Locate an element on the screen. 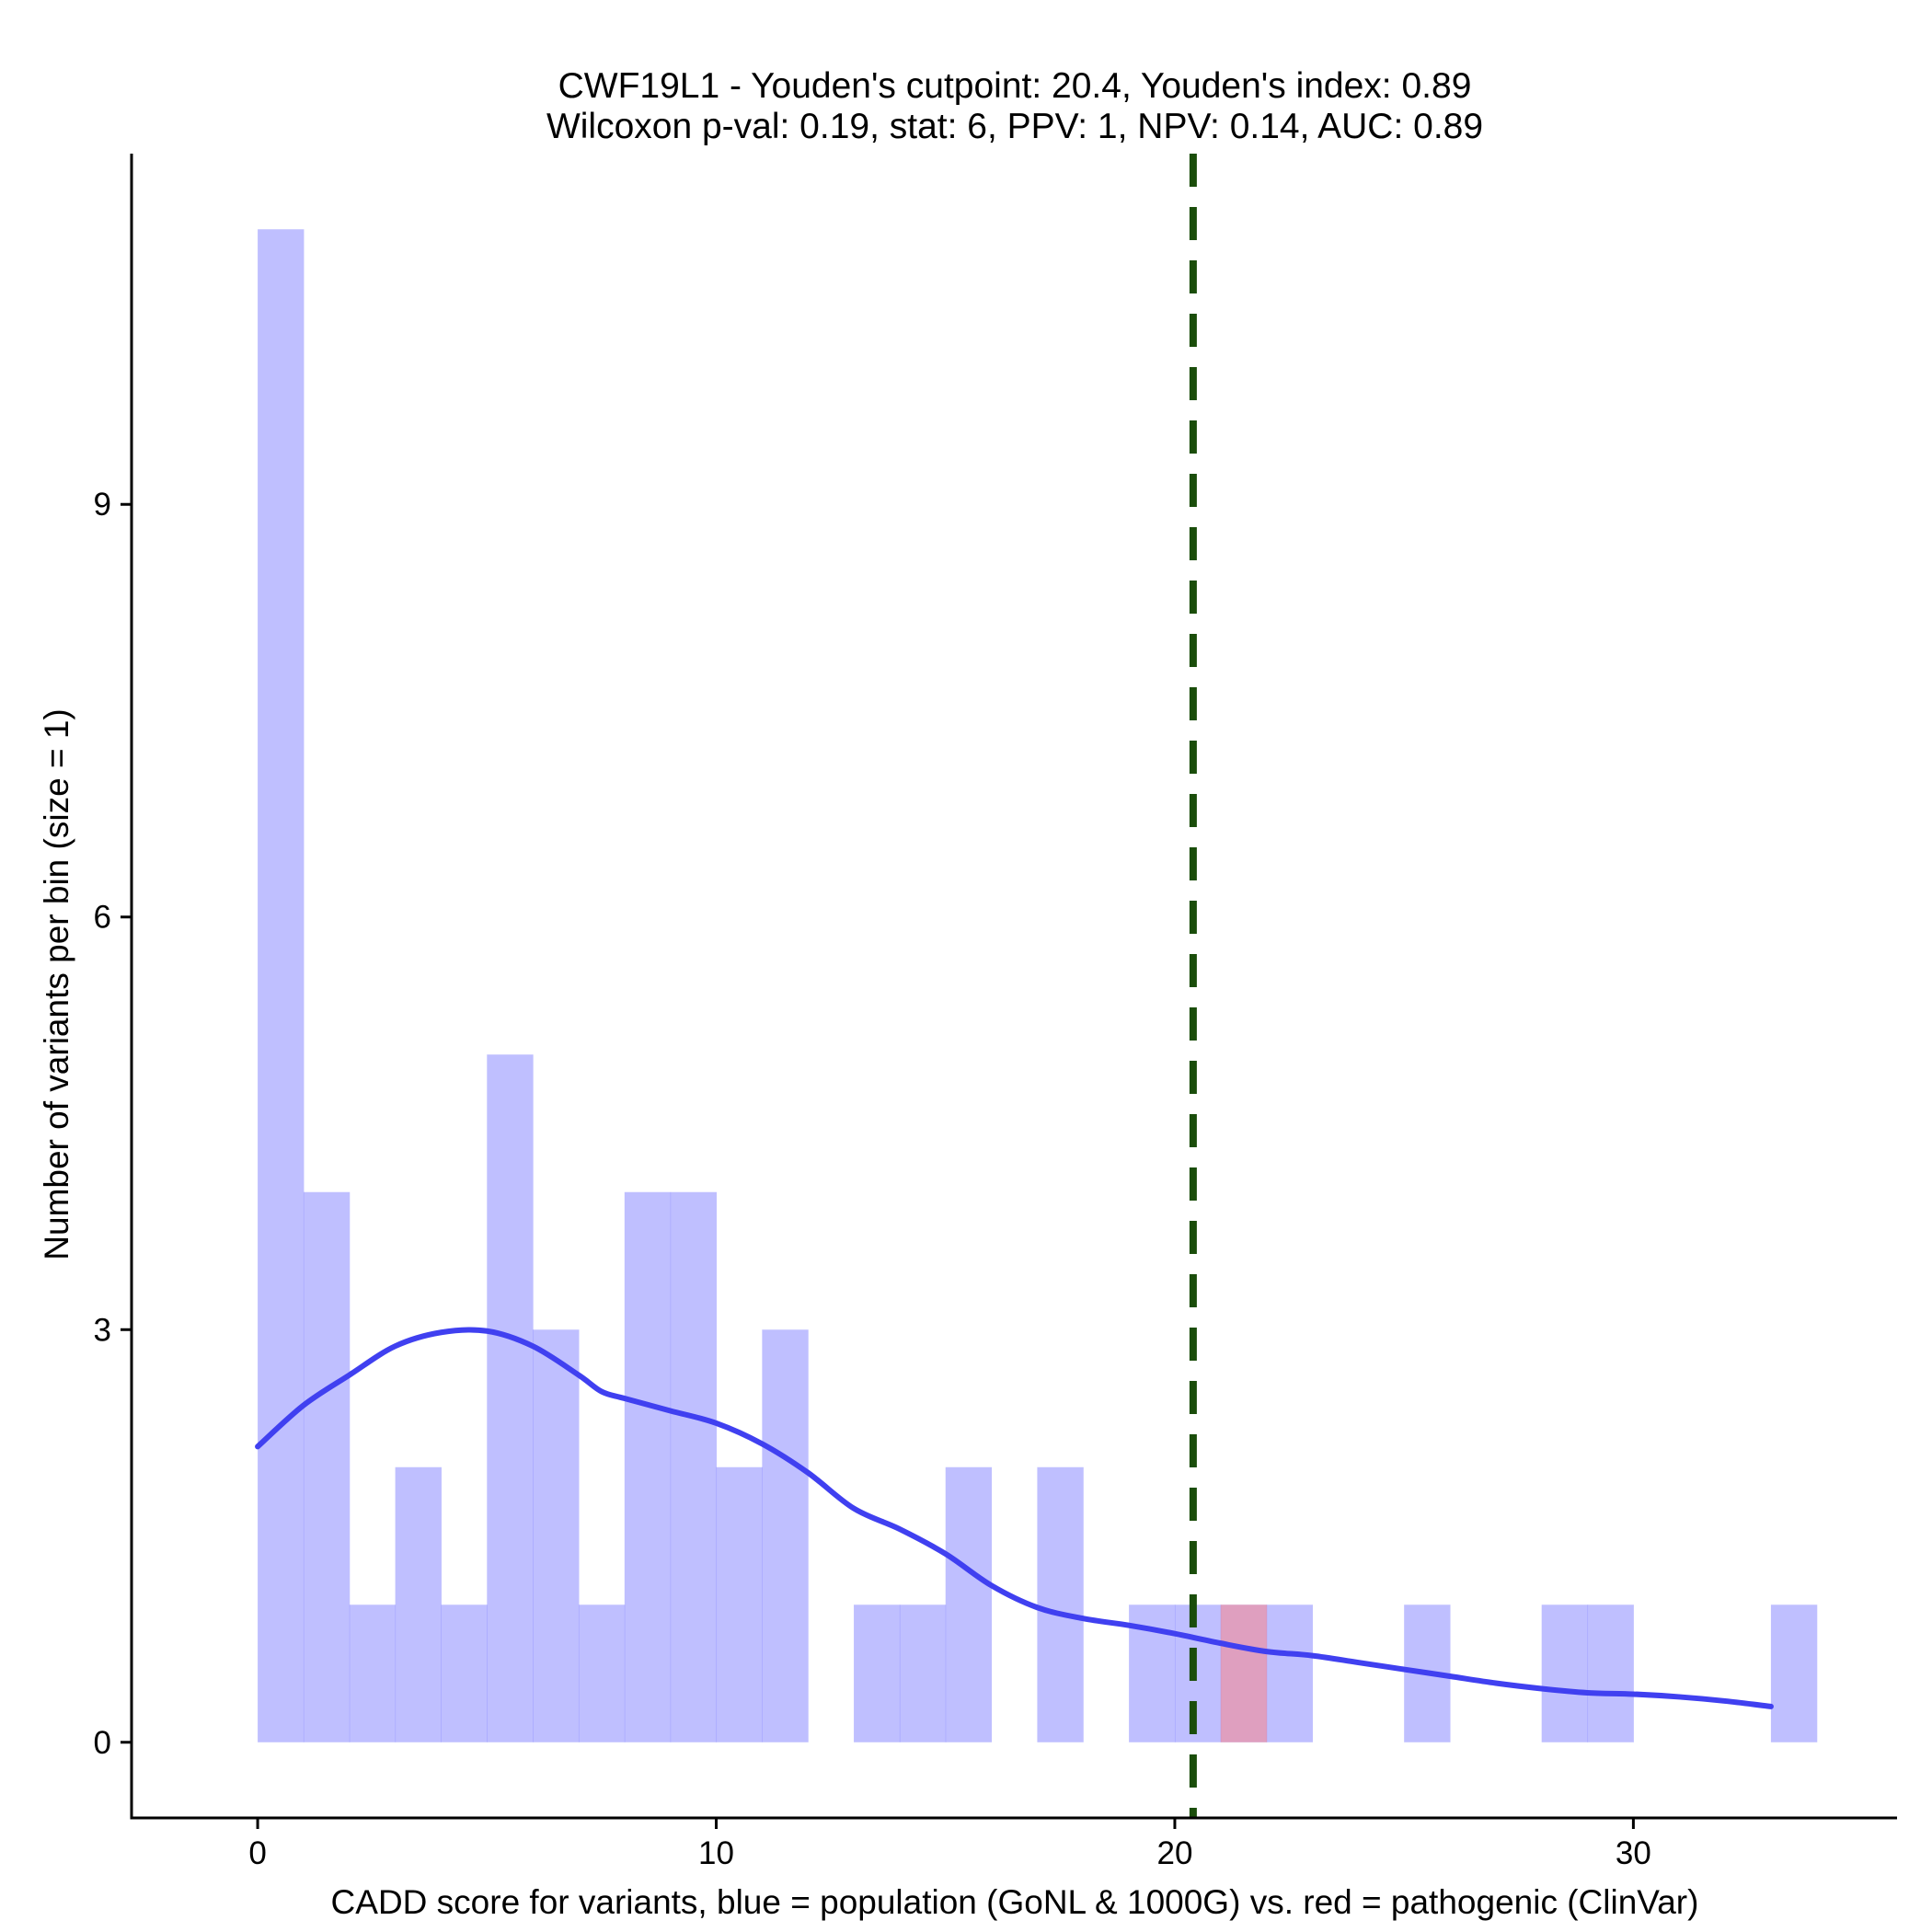 The image size is (1932, 1932). x-tick-label: 30 is located at coordinates (1633, 1853).